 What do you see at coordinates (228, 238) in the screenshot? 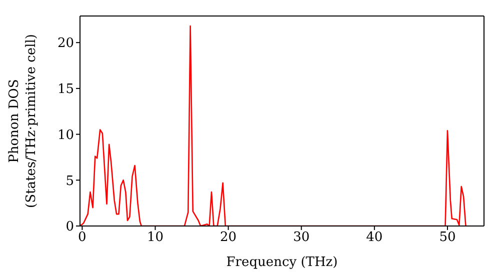
I see `x-tick-label: 20` at bounding box center [228, 238].